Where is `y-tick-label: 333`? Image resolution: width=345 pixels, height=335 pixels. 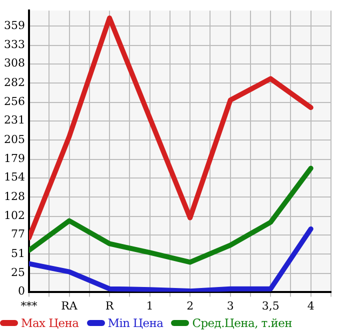
y-tick-label: 333 is located at coordinates (14, 45).